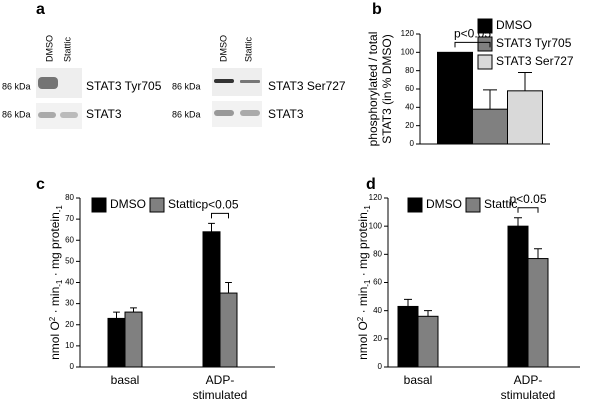 The height and width of the screenshot is (405, 600). What do you see at coordinates (371, 184) in the screenshot?
I see `panel-label: d` at bounding box center [371, 184].